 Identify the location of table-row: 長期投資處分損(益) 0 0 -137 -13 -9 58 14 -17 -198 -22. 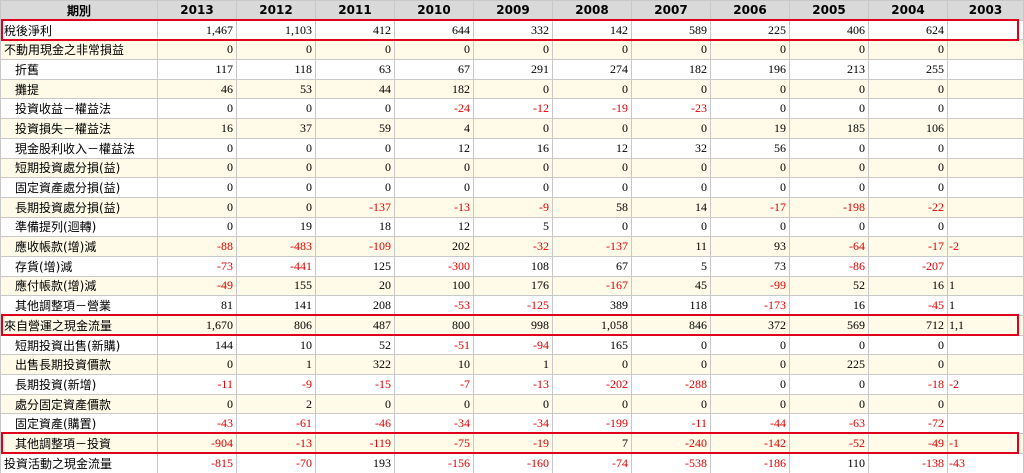
(512, 207).